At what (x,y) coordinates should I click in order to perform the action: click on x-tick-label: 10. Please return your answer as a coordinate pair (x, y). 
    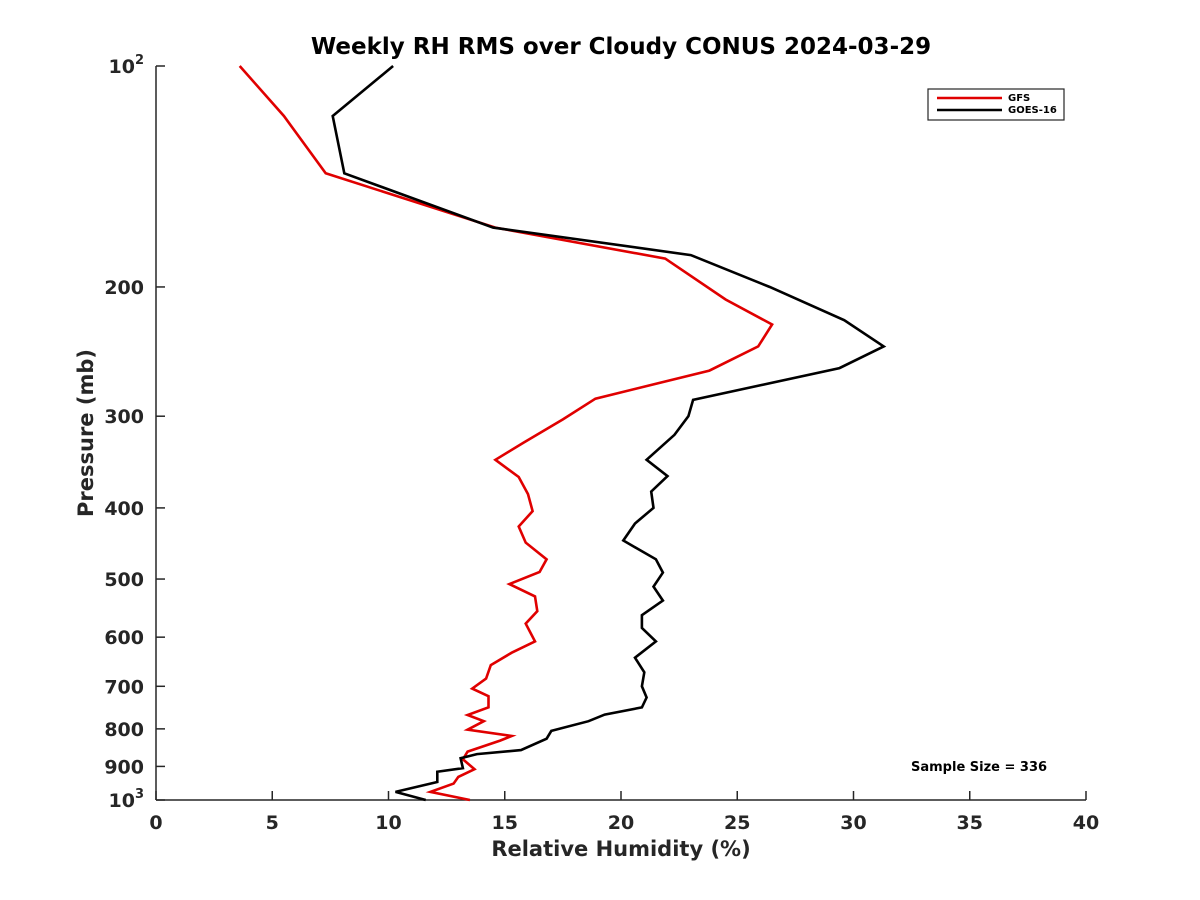
    Looking at the image, I should click on (388, 823).